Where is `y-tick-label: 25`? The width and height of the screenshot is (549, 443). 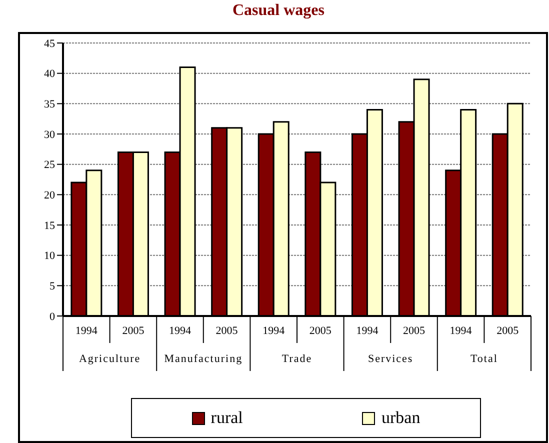
y-tick-label: 25 is located at coordinates (50, 165).